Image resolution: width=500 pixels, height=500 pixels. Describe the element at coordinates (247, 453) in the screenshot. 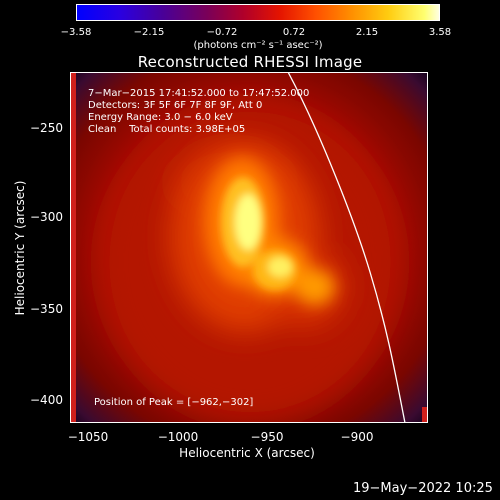

I see `x-axis-title: Heliocentric X (arcsec)` at that location.